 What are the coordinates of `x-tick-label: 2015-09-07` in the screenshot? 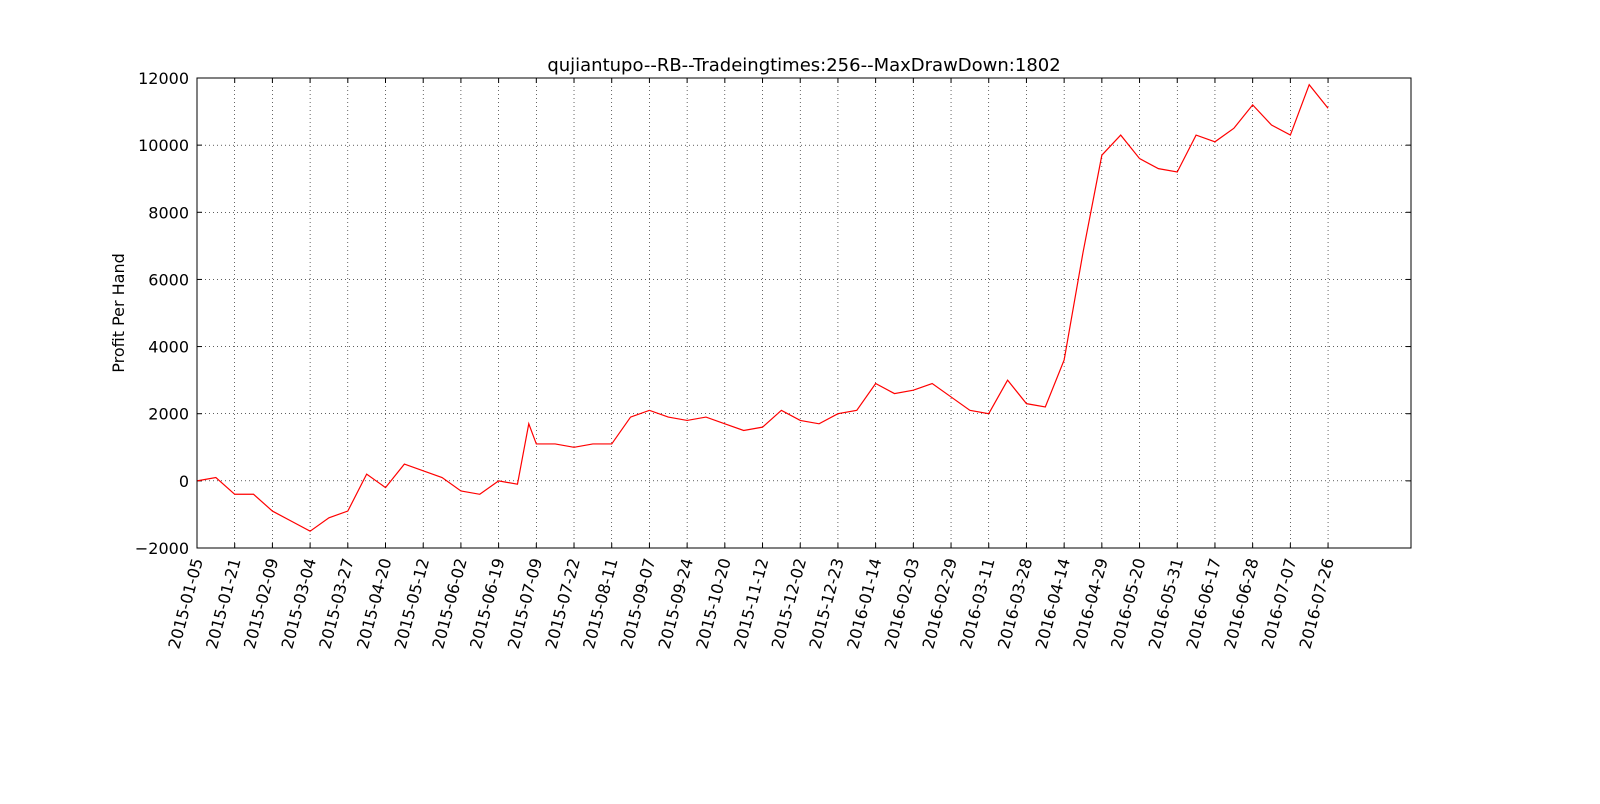 It's located at (638, 603).